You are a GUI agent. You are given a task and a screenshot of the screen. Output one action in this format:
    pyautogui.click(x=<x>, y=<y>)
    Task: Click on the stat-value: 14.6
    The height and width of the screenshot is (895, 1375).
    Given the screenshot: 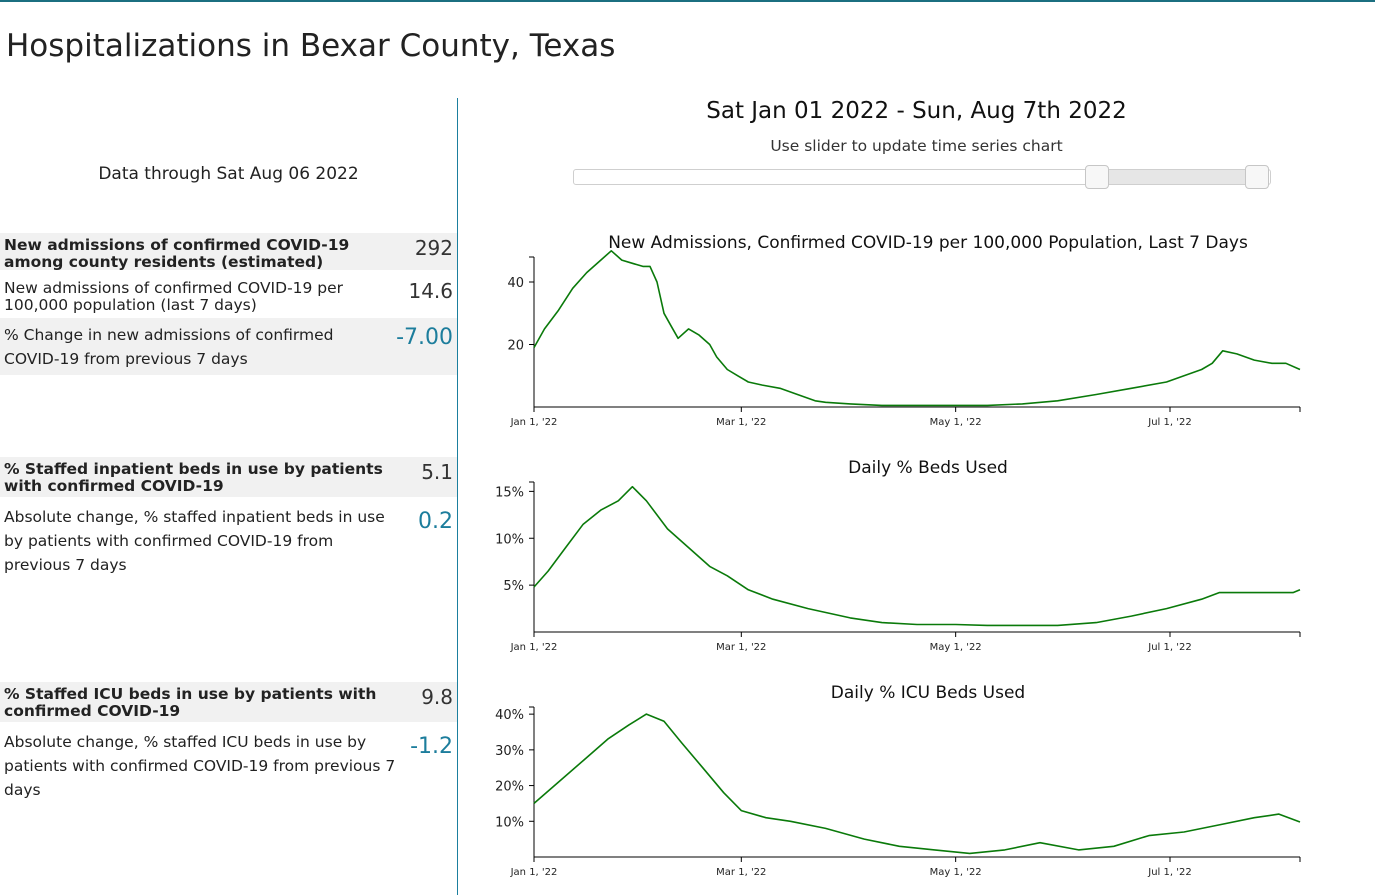 What is the action you would take?
    pyautogui.click(x=430, y=291)
    